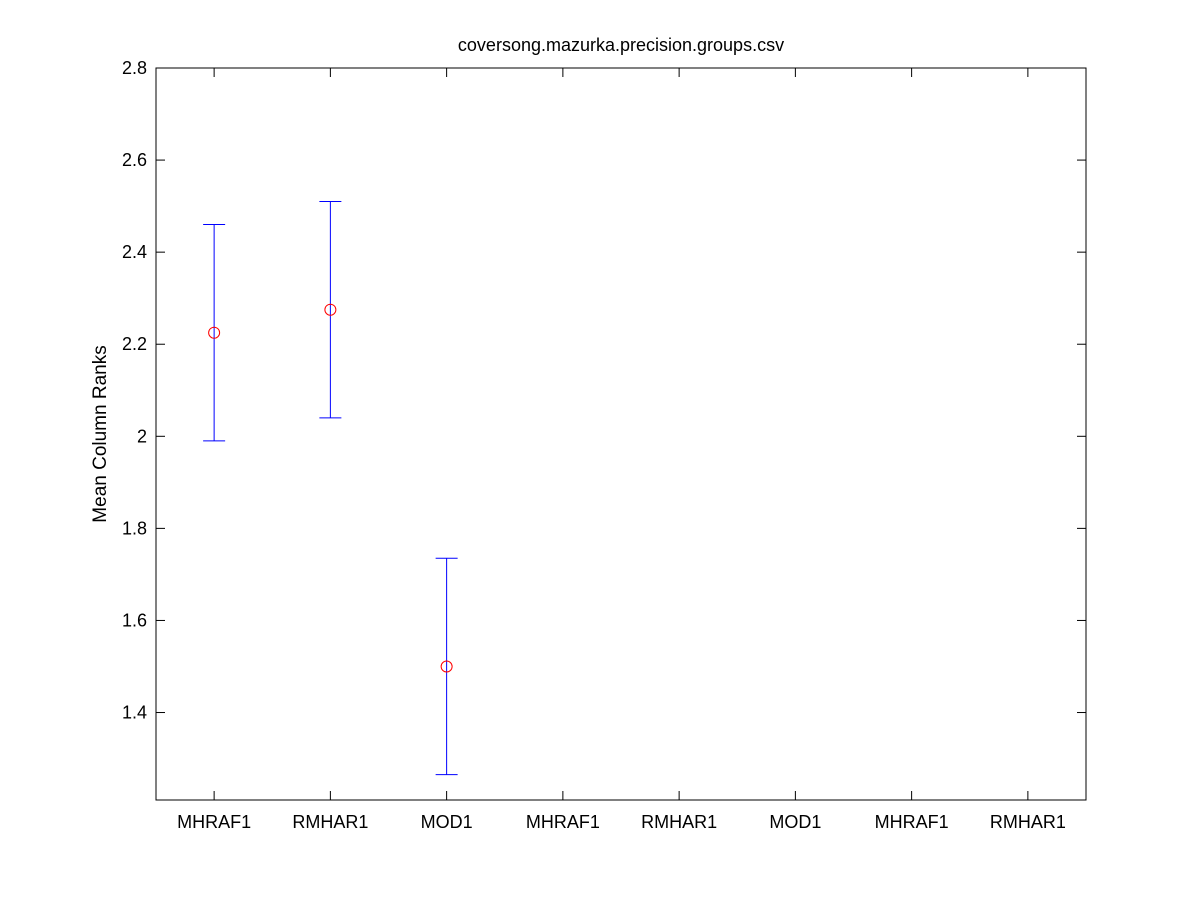 This screenshot has height=905, width=1200. Describe the element at coordinates (134, 620) in the screenshot. I see `y-tick-label: 1.6` at that location.